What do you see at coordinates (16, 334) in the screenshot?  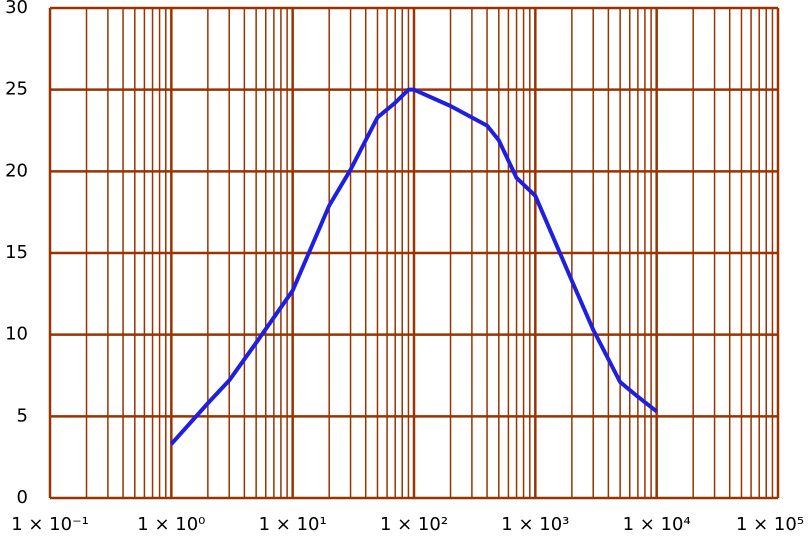 I see `y-tick-label: 10` at bounding box center [16, 334].